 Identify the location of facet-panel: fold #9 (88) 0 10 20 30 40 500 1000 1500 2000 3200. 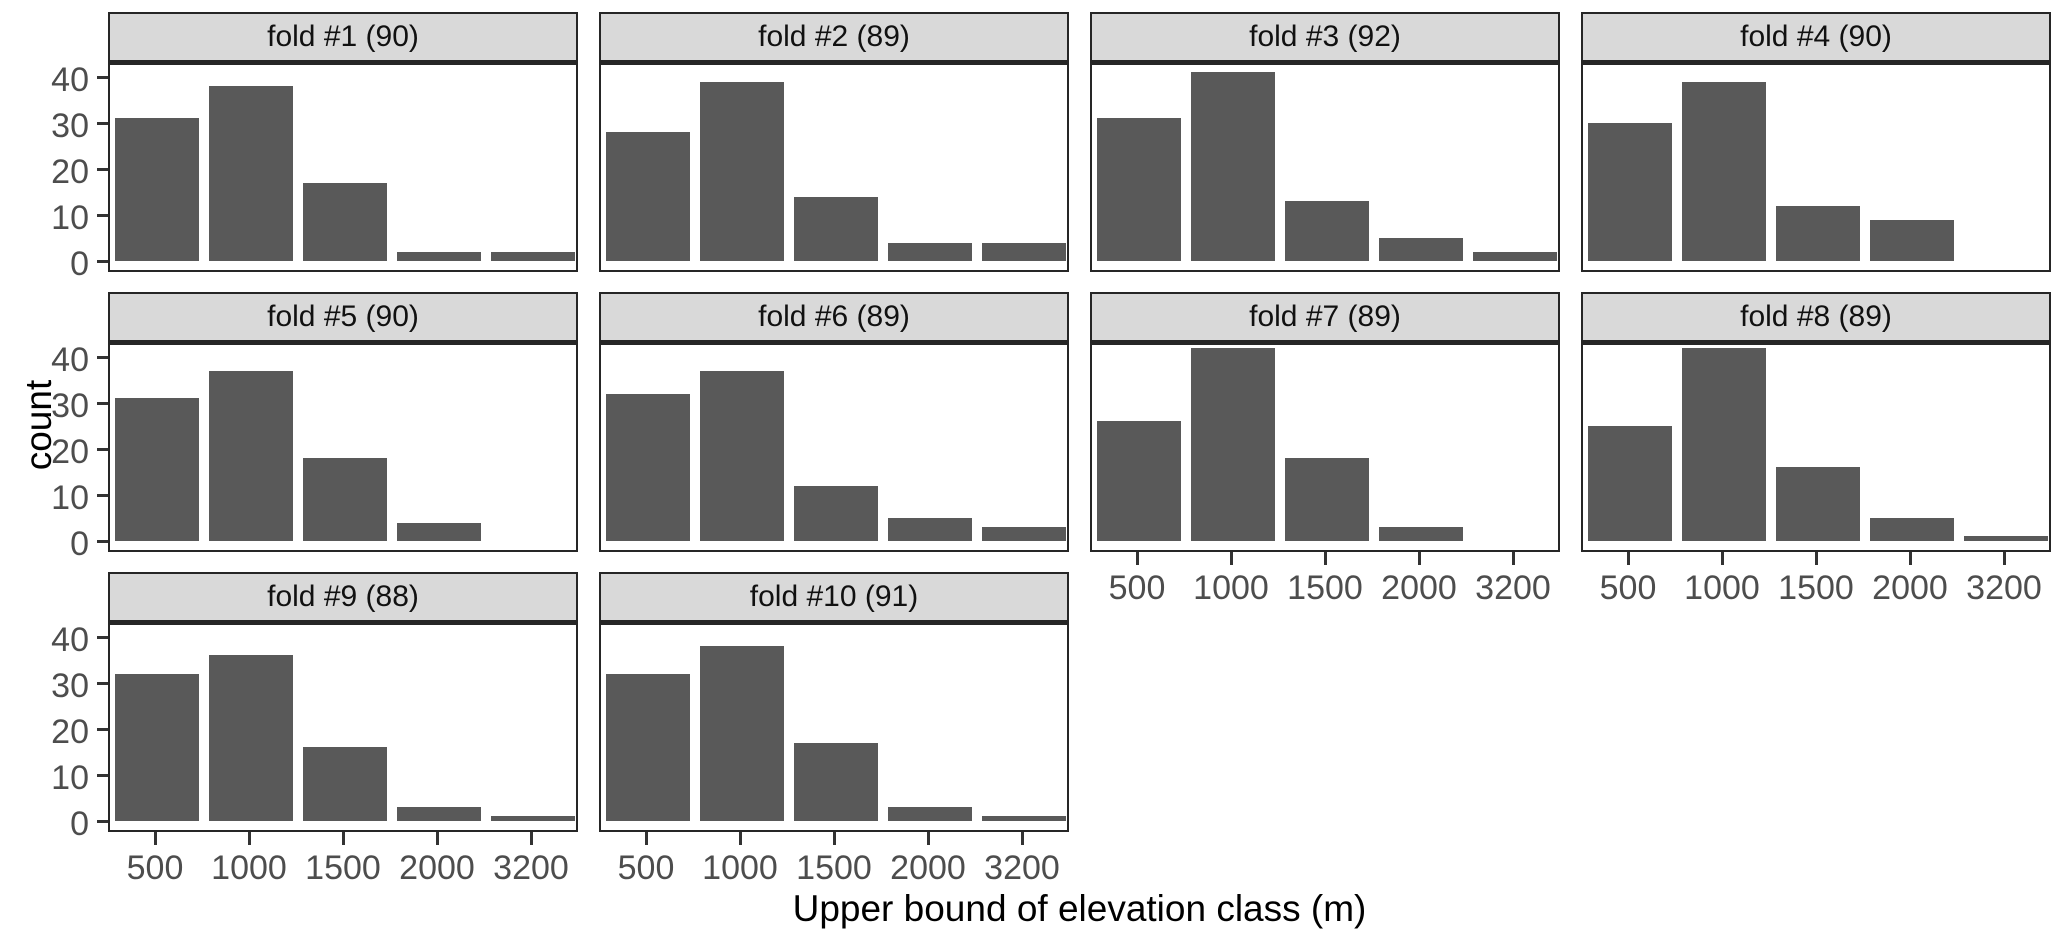
(314, 728).